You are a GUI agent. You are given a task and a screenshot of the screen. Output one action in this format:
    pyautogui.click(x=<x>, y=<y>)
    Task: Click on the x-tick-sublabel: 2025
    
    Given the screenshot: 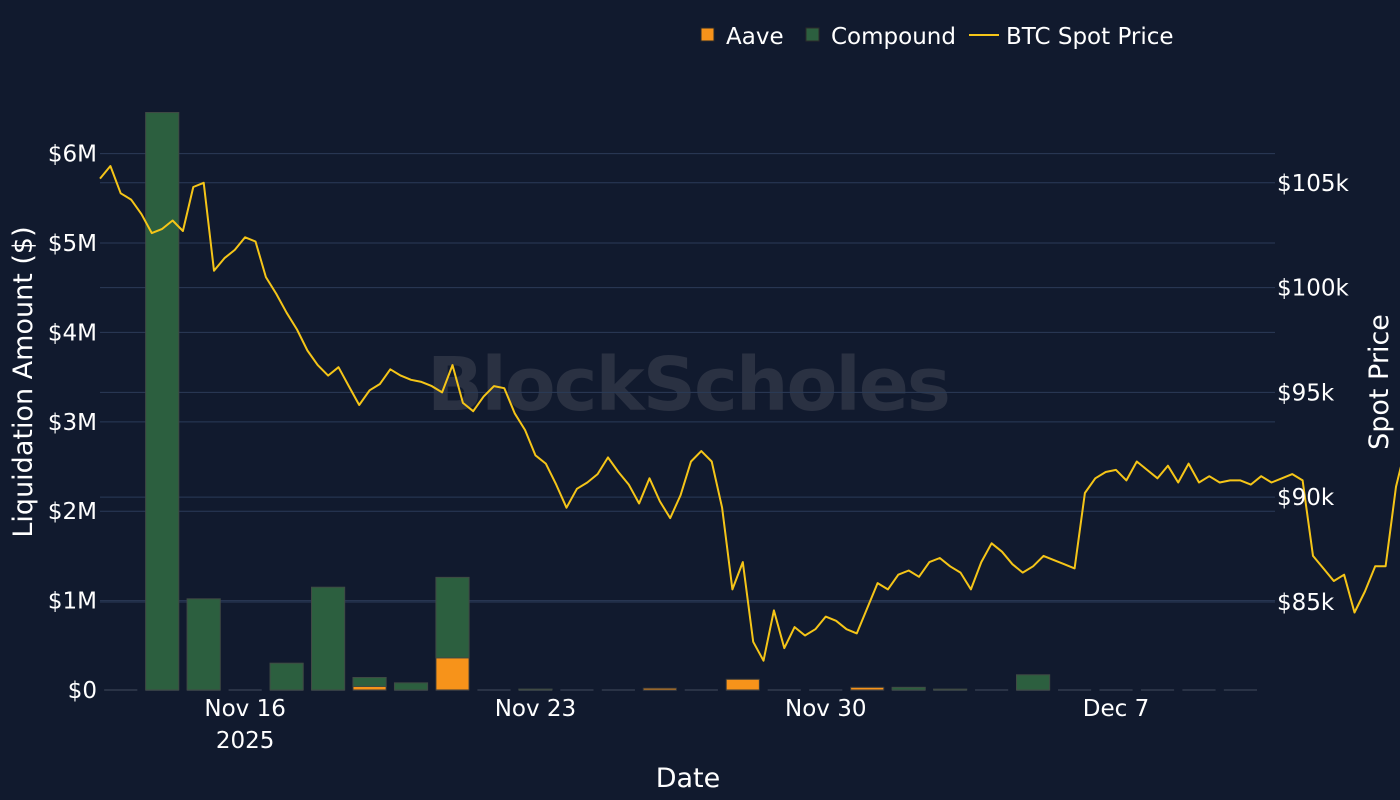 What is the action you would take?
    pyautogui.click(x=245, y=741)
    